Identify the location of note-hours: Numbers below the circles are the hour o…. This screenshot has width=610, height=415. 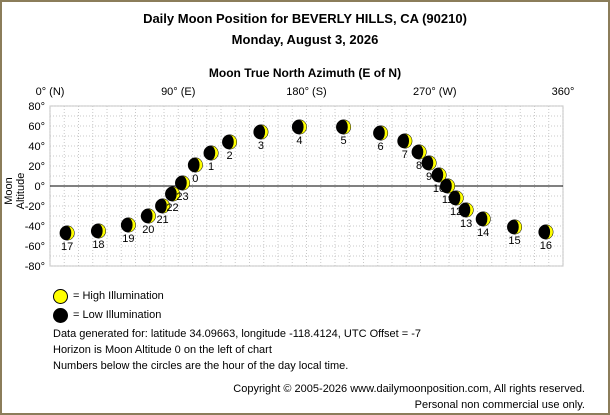
(201, 366).